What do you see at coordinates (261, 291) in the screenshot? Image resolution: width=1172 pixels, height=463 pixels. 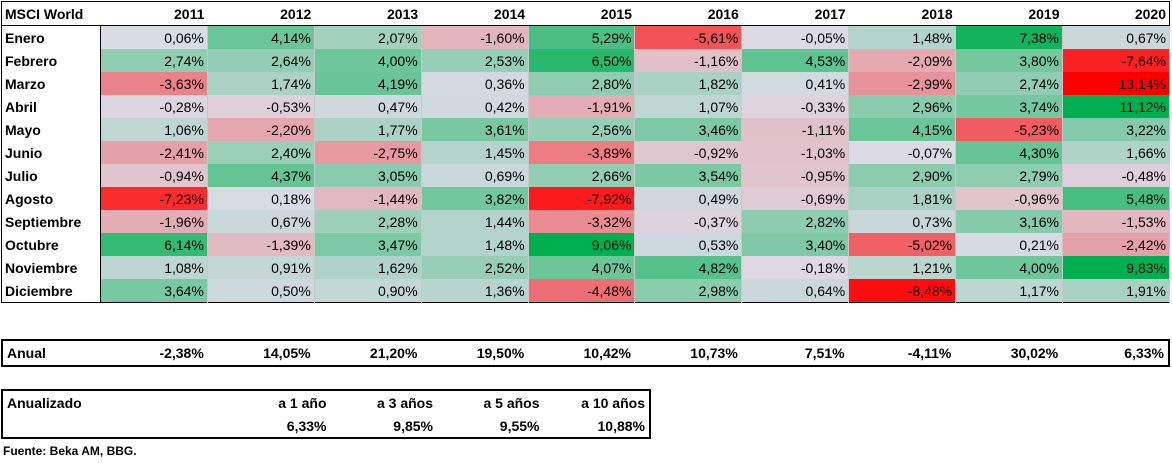 I see `heatmap-cell: 0,50%` at bounding box center [261, 291].